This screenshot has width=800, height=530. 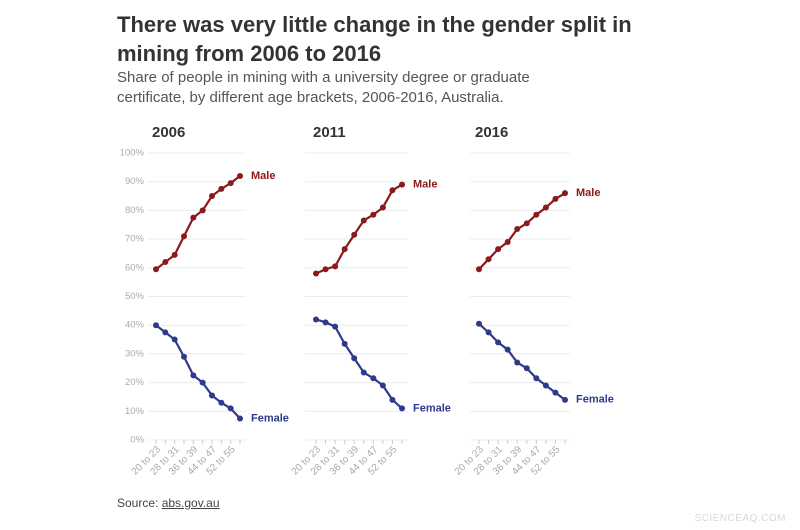 I want to click on y-tick-label: 100%, so click(x=132, y=153).